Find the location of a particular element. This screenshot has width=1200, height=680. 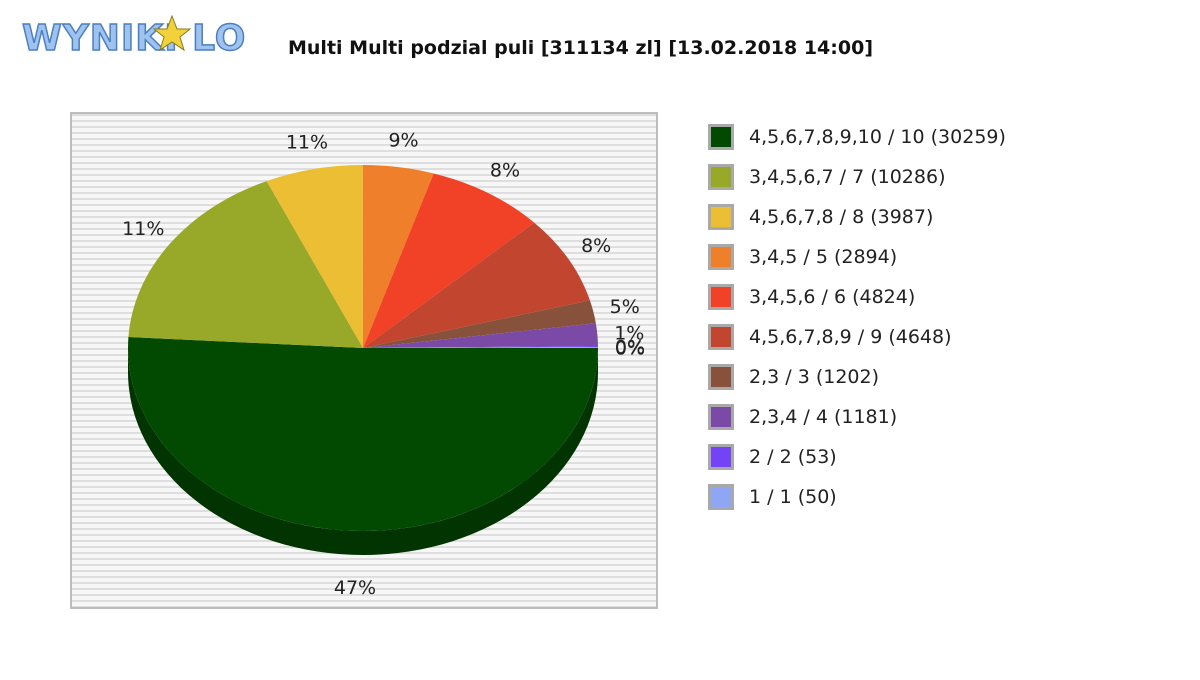

legend-label-2: 3,4,5,6,7 / 7 (10286) is located at coordinates (847, 177).